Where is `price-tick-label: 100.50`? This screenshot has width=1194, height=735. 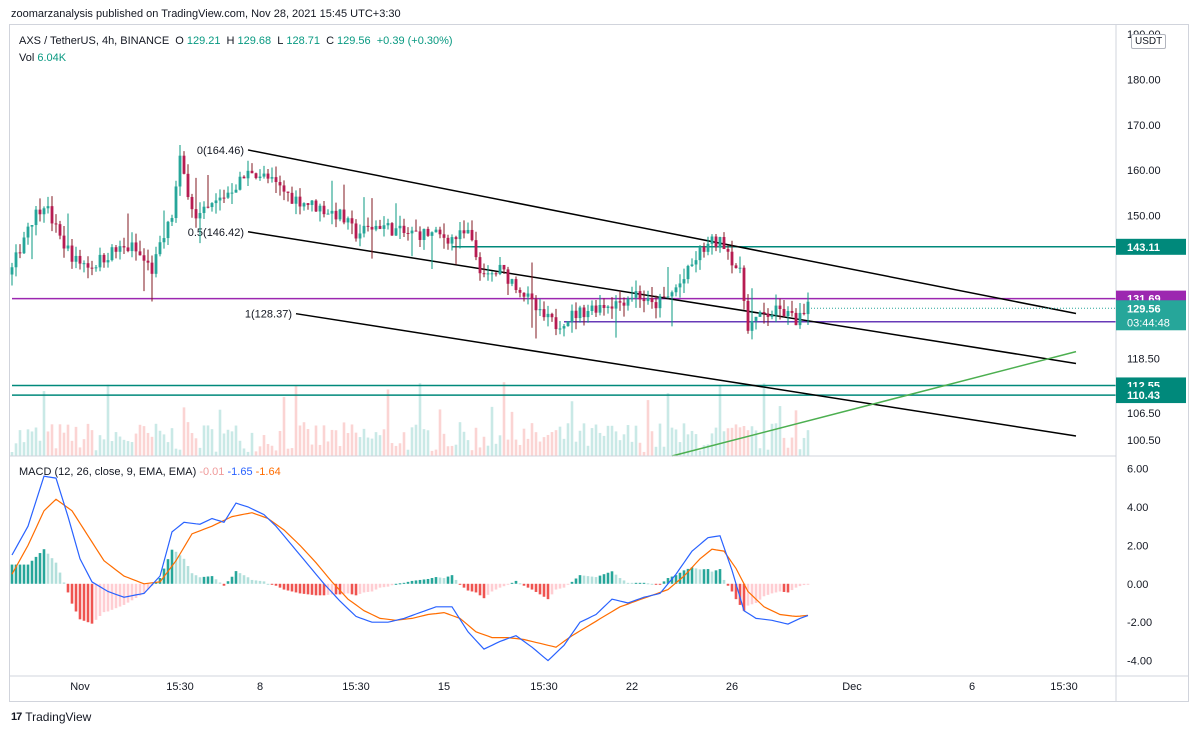
price-tick-label: 100.50 is located at coordinates (1144, 441).